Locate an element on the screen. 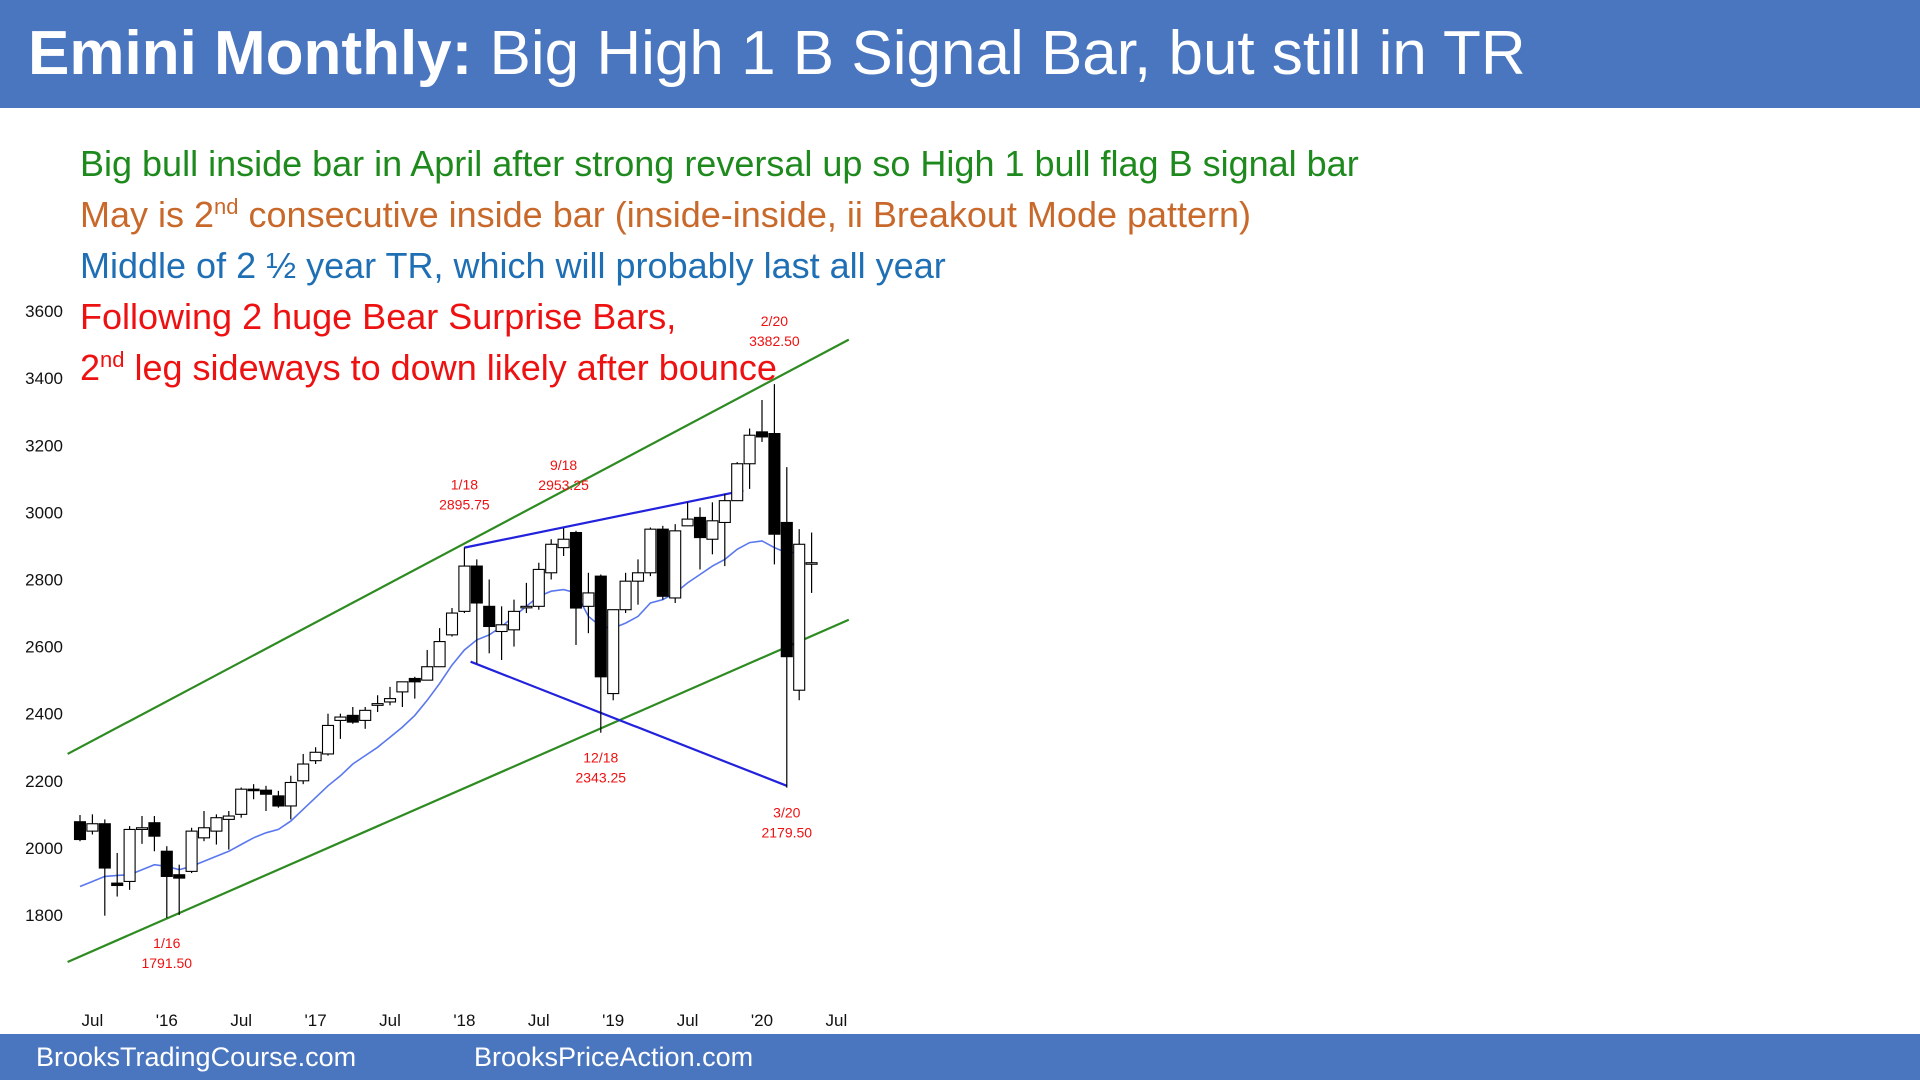 The image size is (1920, 1080). x-tick-label: '17 is located at coordinates (316, 1020).